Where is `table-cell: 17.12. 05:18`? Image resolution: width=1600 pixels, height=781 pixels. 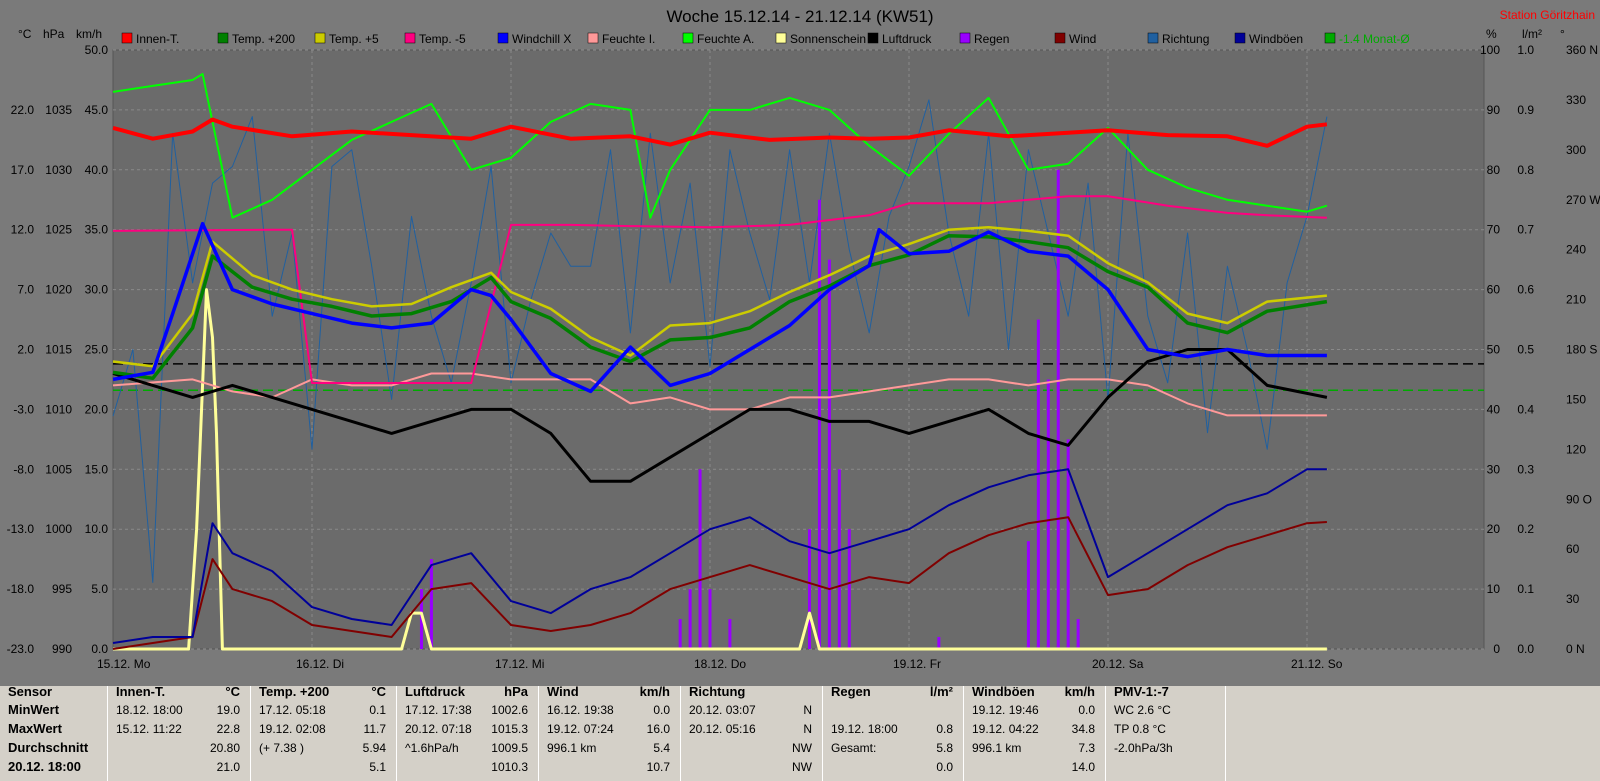
table-cell: 17.12. 05:18 is located at coordinates (292, 710).